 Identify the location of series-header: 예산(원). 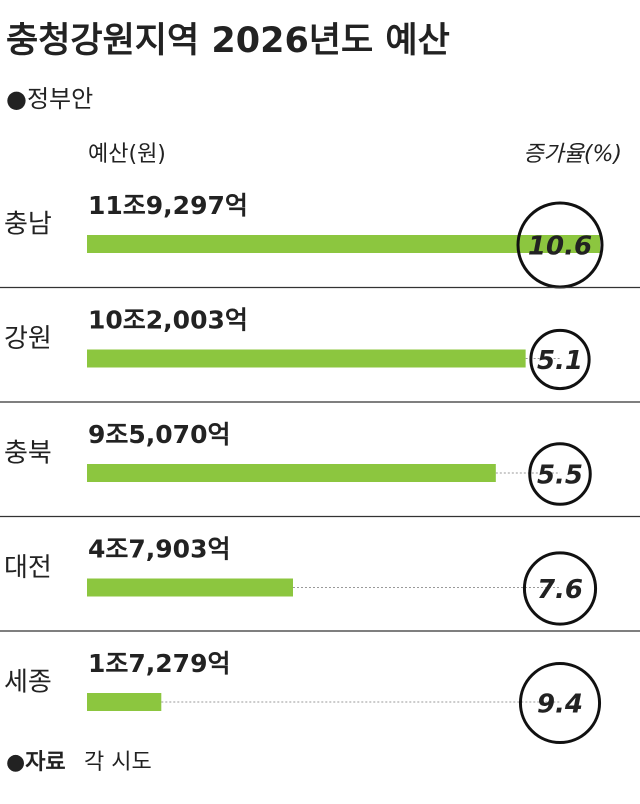
(127, 154).